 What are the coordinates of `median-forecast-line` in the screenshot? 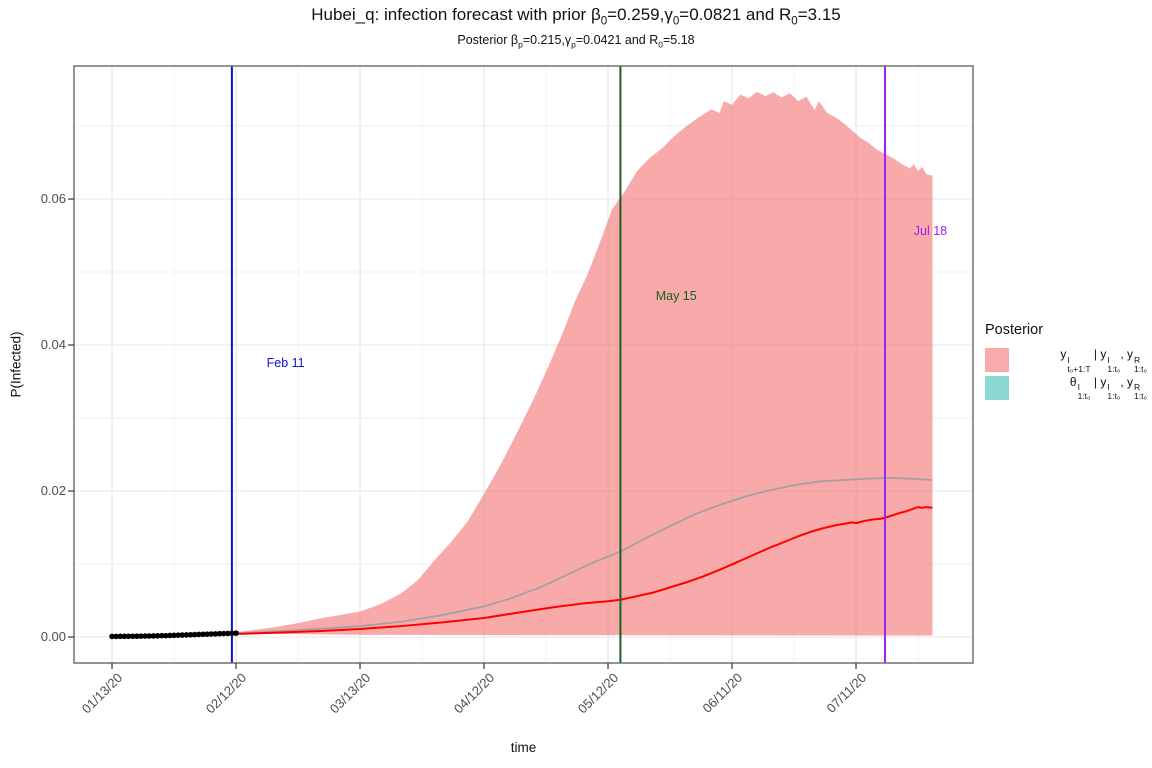 It's located at (582, 571).